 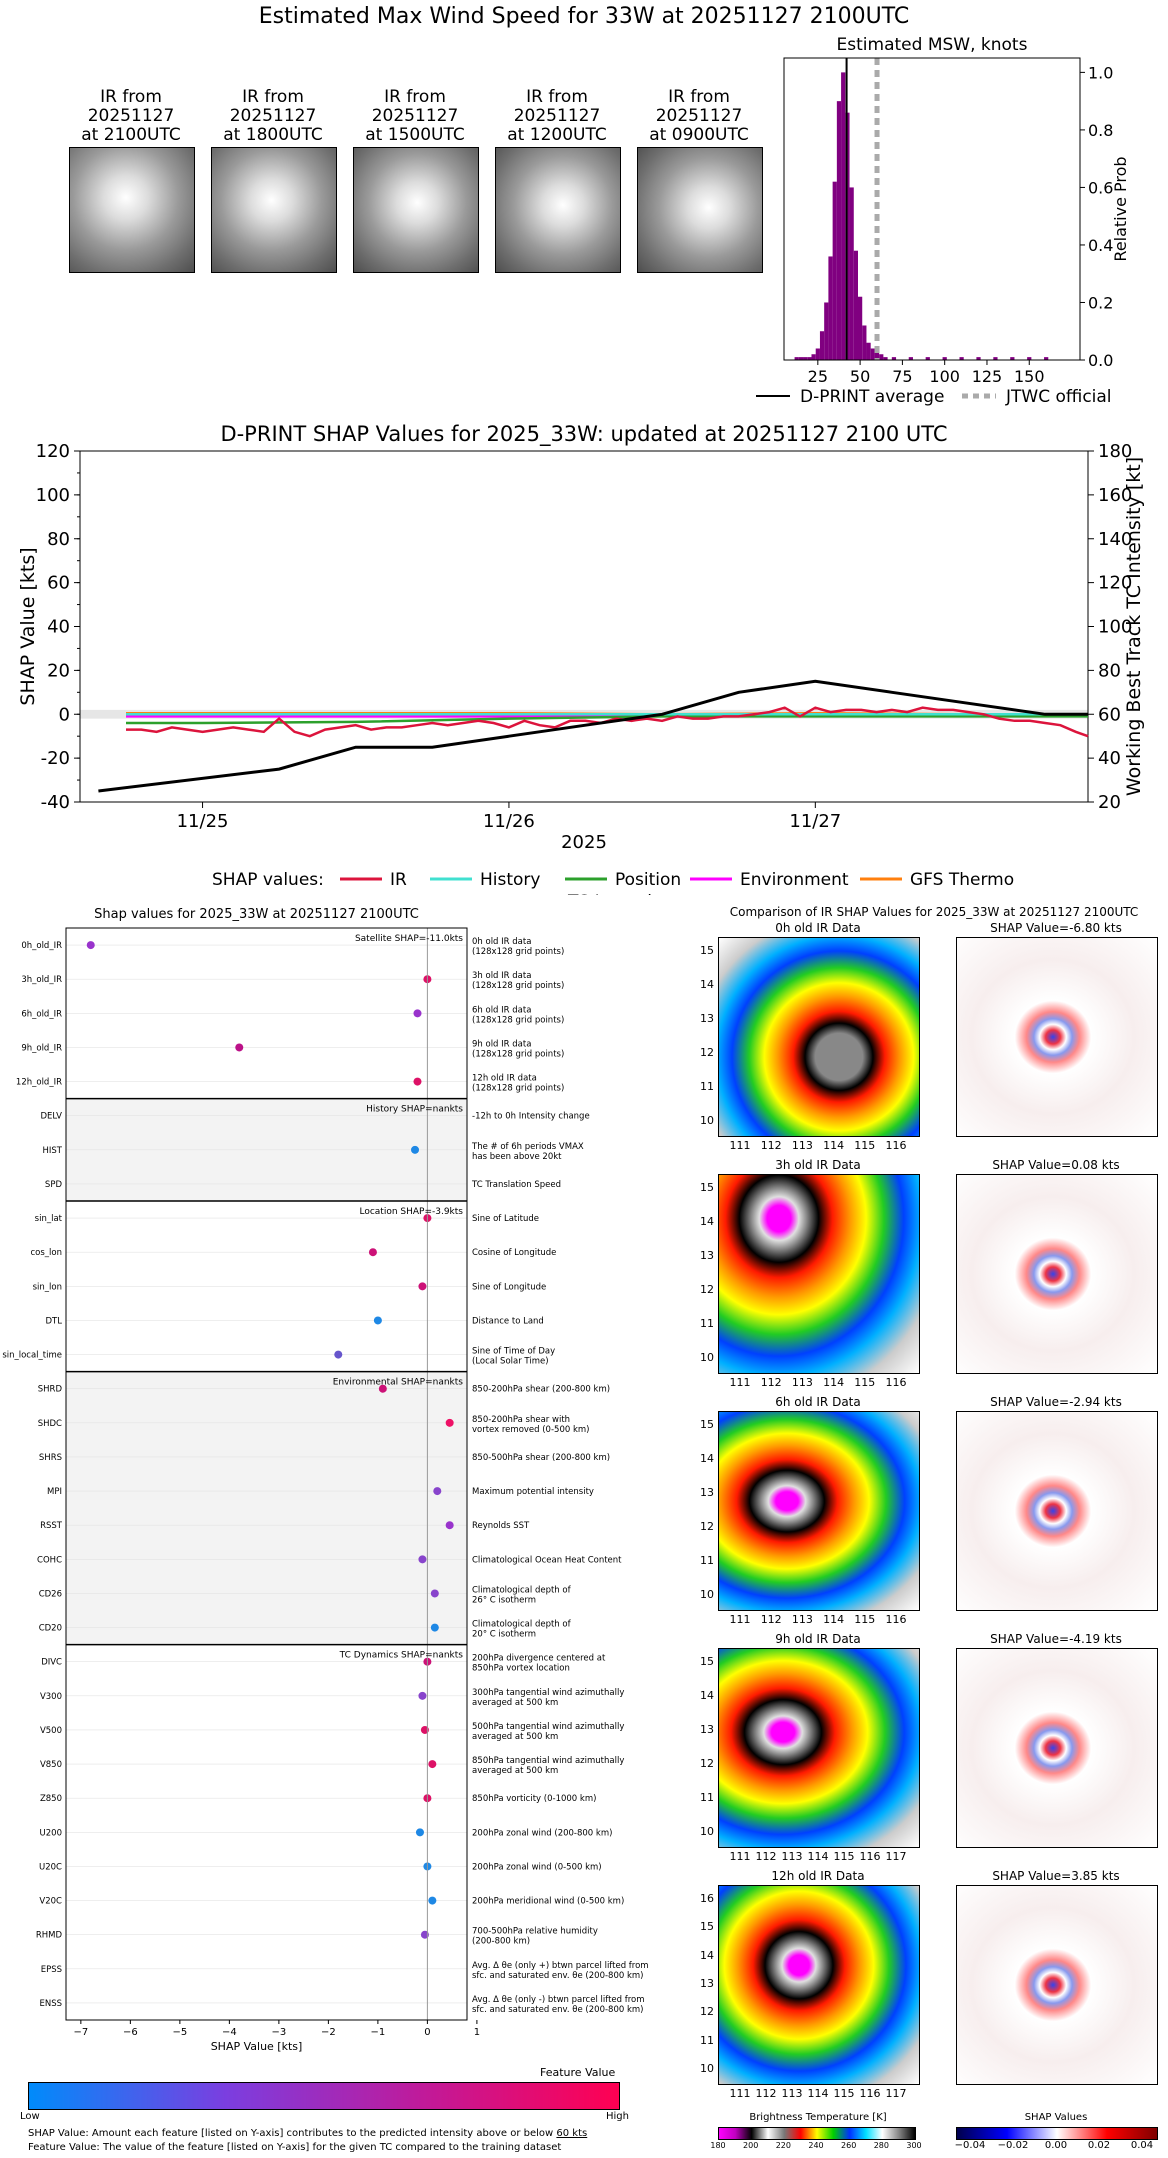 I want to click on feature-label: DIVC, so click(x=51, y=1663).